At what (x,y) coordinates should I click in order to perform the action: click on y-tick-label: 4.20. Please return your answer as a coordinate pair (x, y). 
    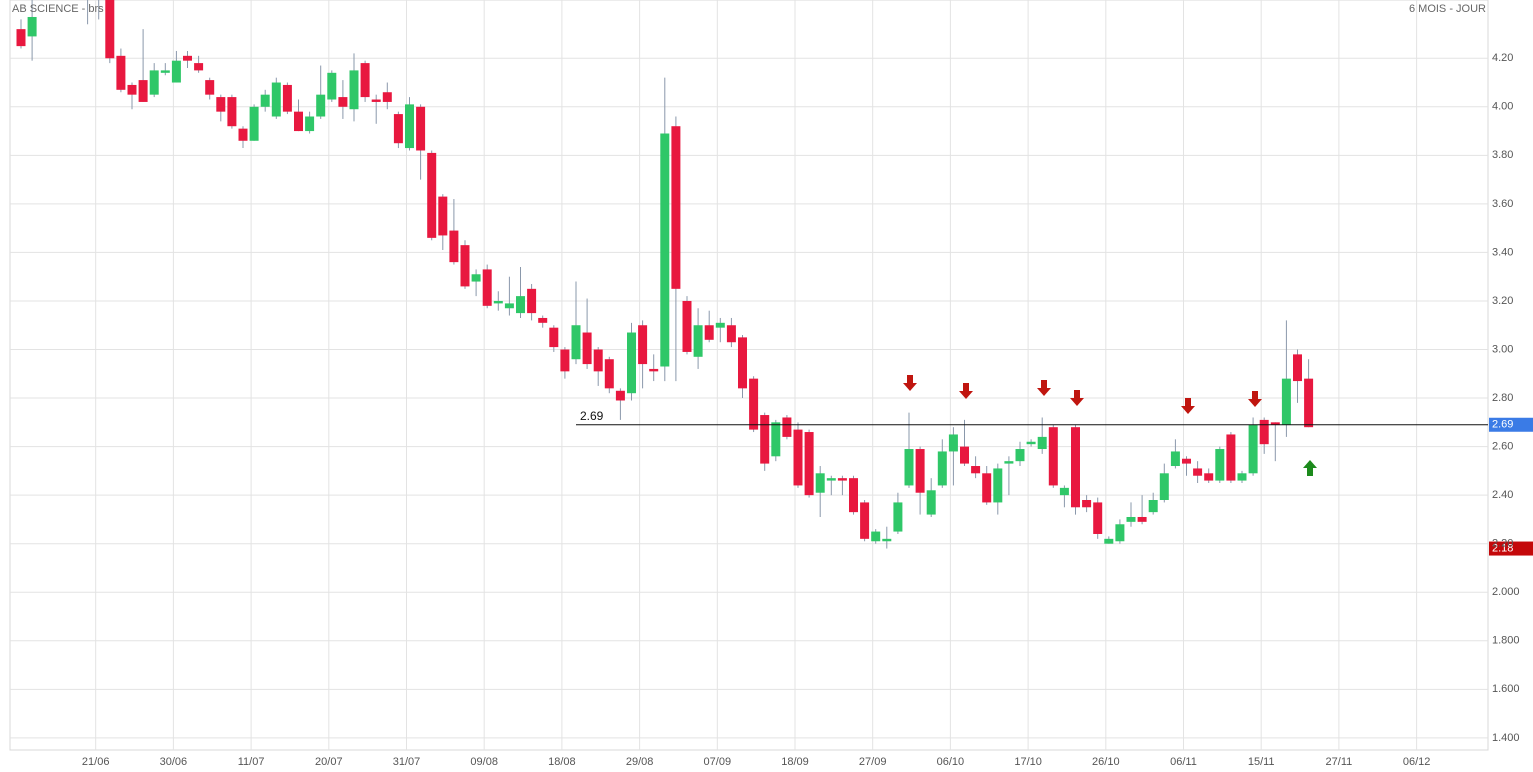
    Looking at the image, I should click on (1502, 58).